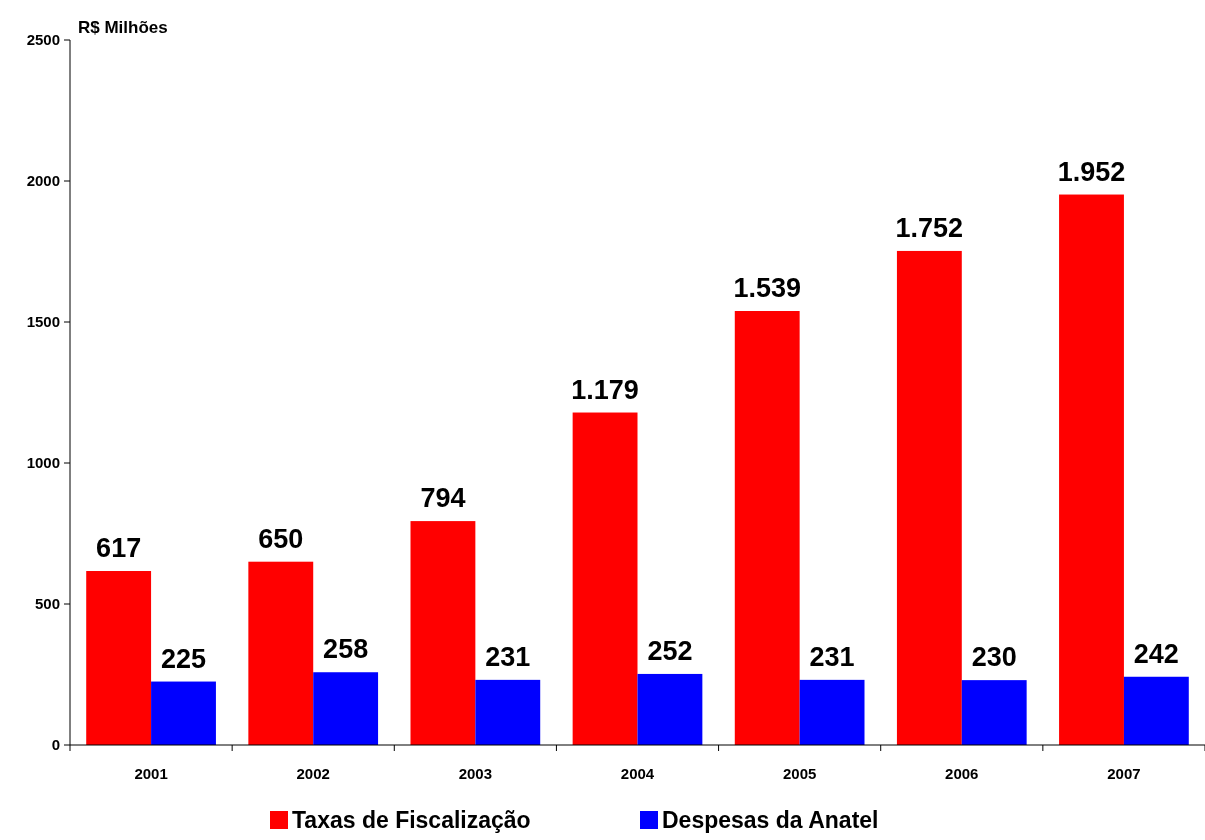 The image size is (1205, 840). Describe the element at coordinates (962, 773) in the screenshot. I see `x-tick-label: 2006` at that location.